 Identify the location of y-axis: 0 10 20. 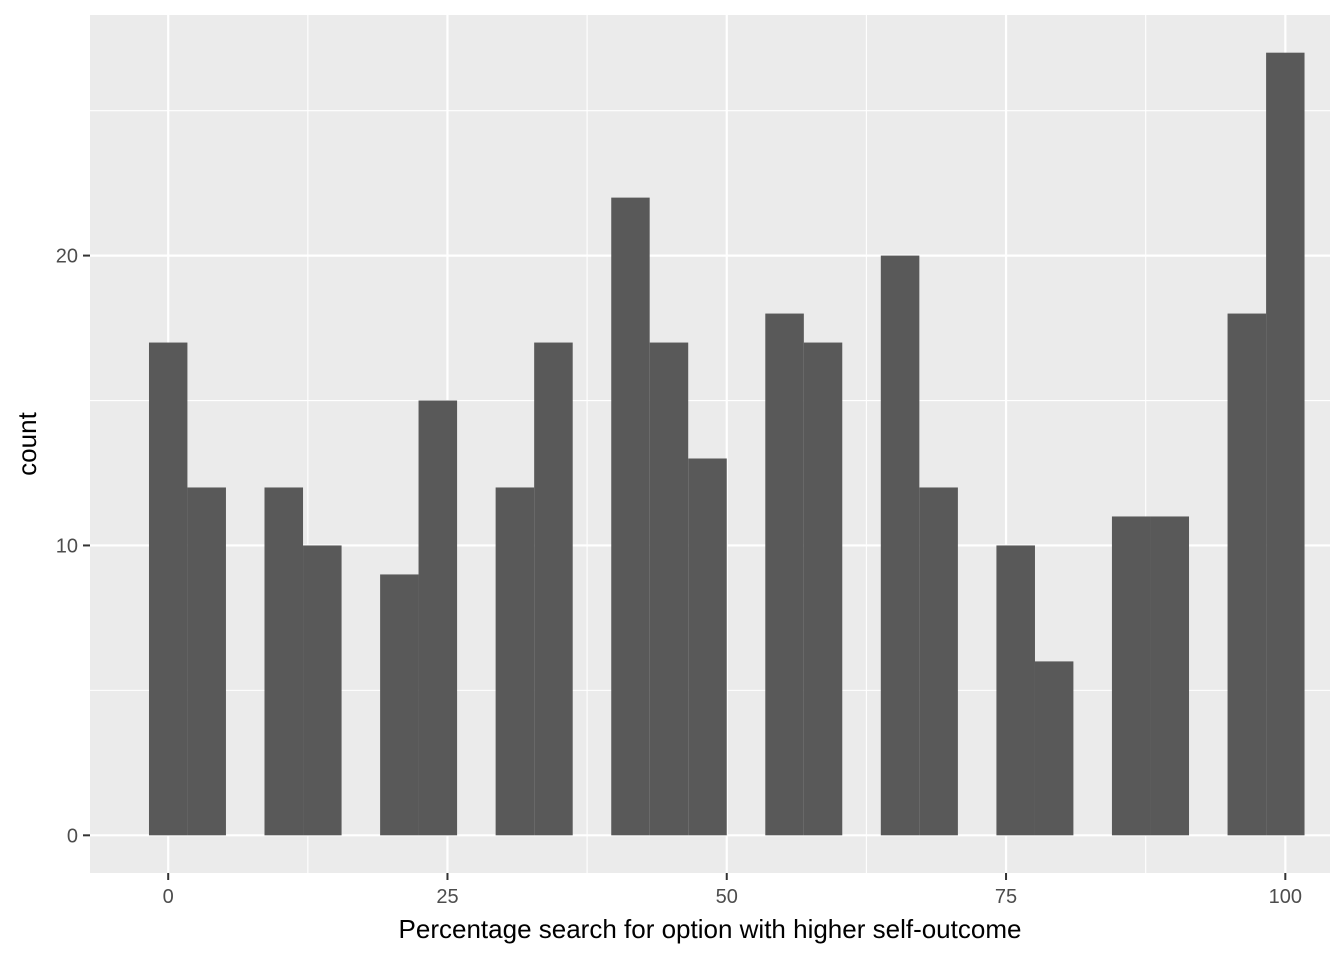
(73, 546).